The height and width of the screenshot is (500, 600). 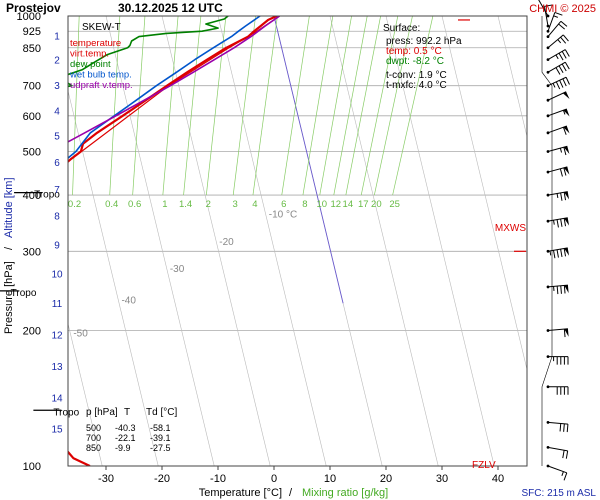 I want to click on mixing-label-11: 10, so click(x=321, y=204).